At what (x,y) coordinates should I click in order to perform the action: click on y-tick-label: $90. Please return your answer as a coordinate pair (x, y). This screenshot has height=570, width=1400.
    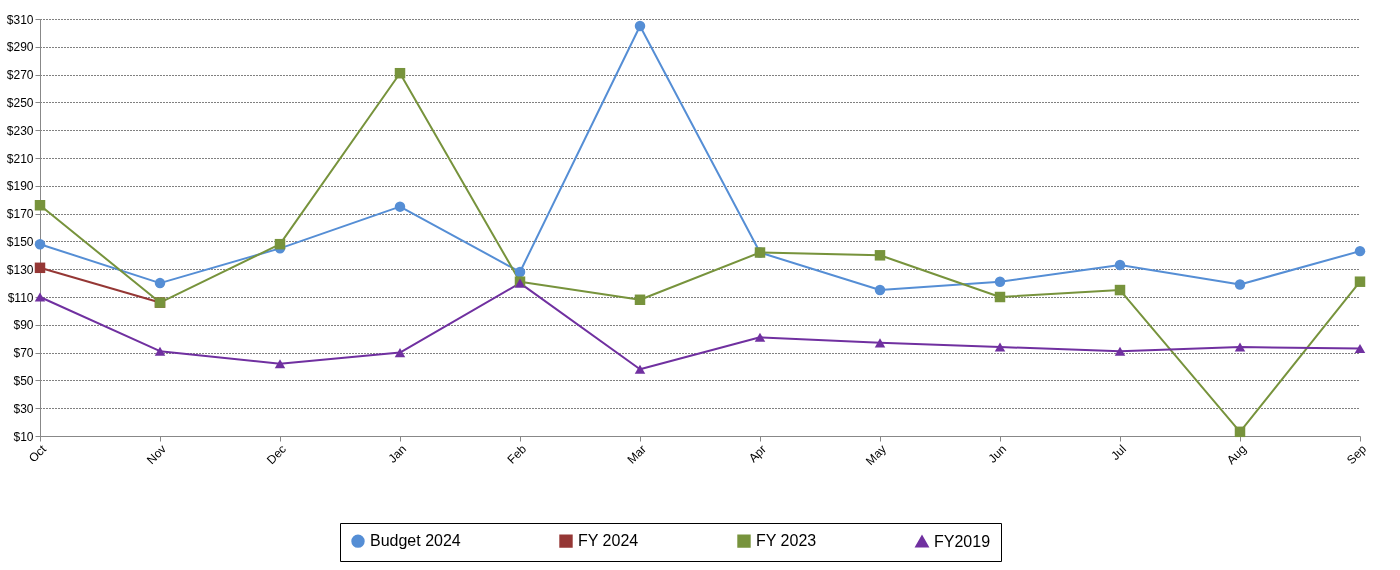
    Looking at the image, I should click on (23, 325).